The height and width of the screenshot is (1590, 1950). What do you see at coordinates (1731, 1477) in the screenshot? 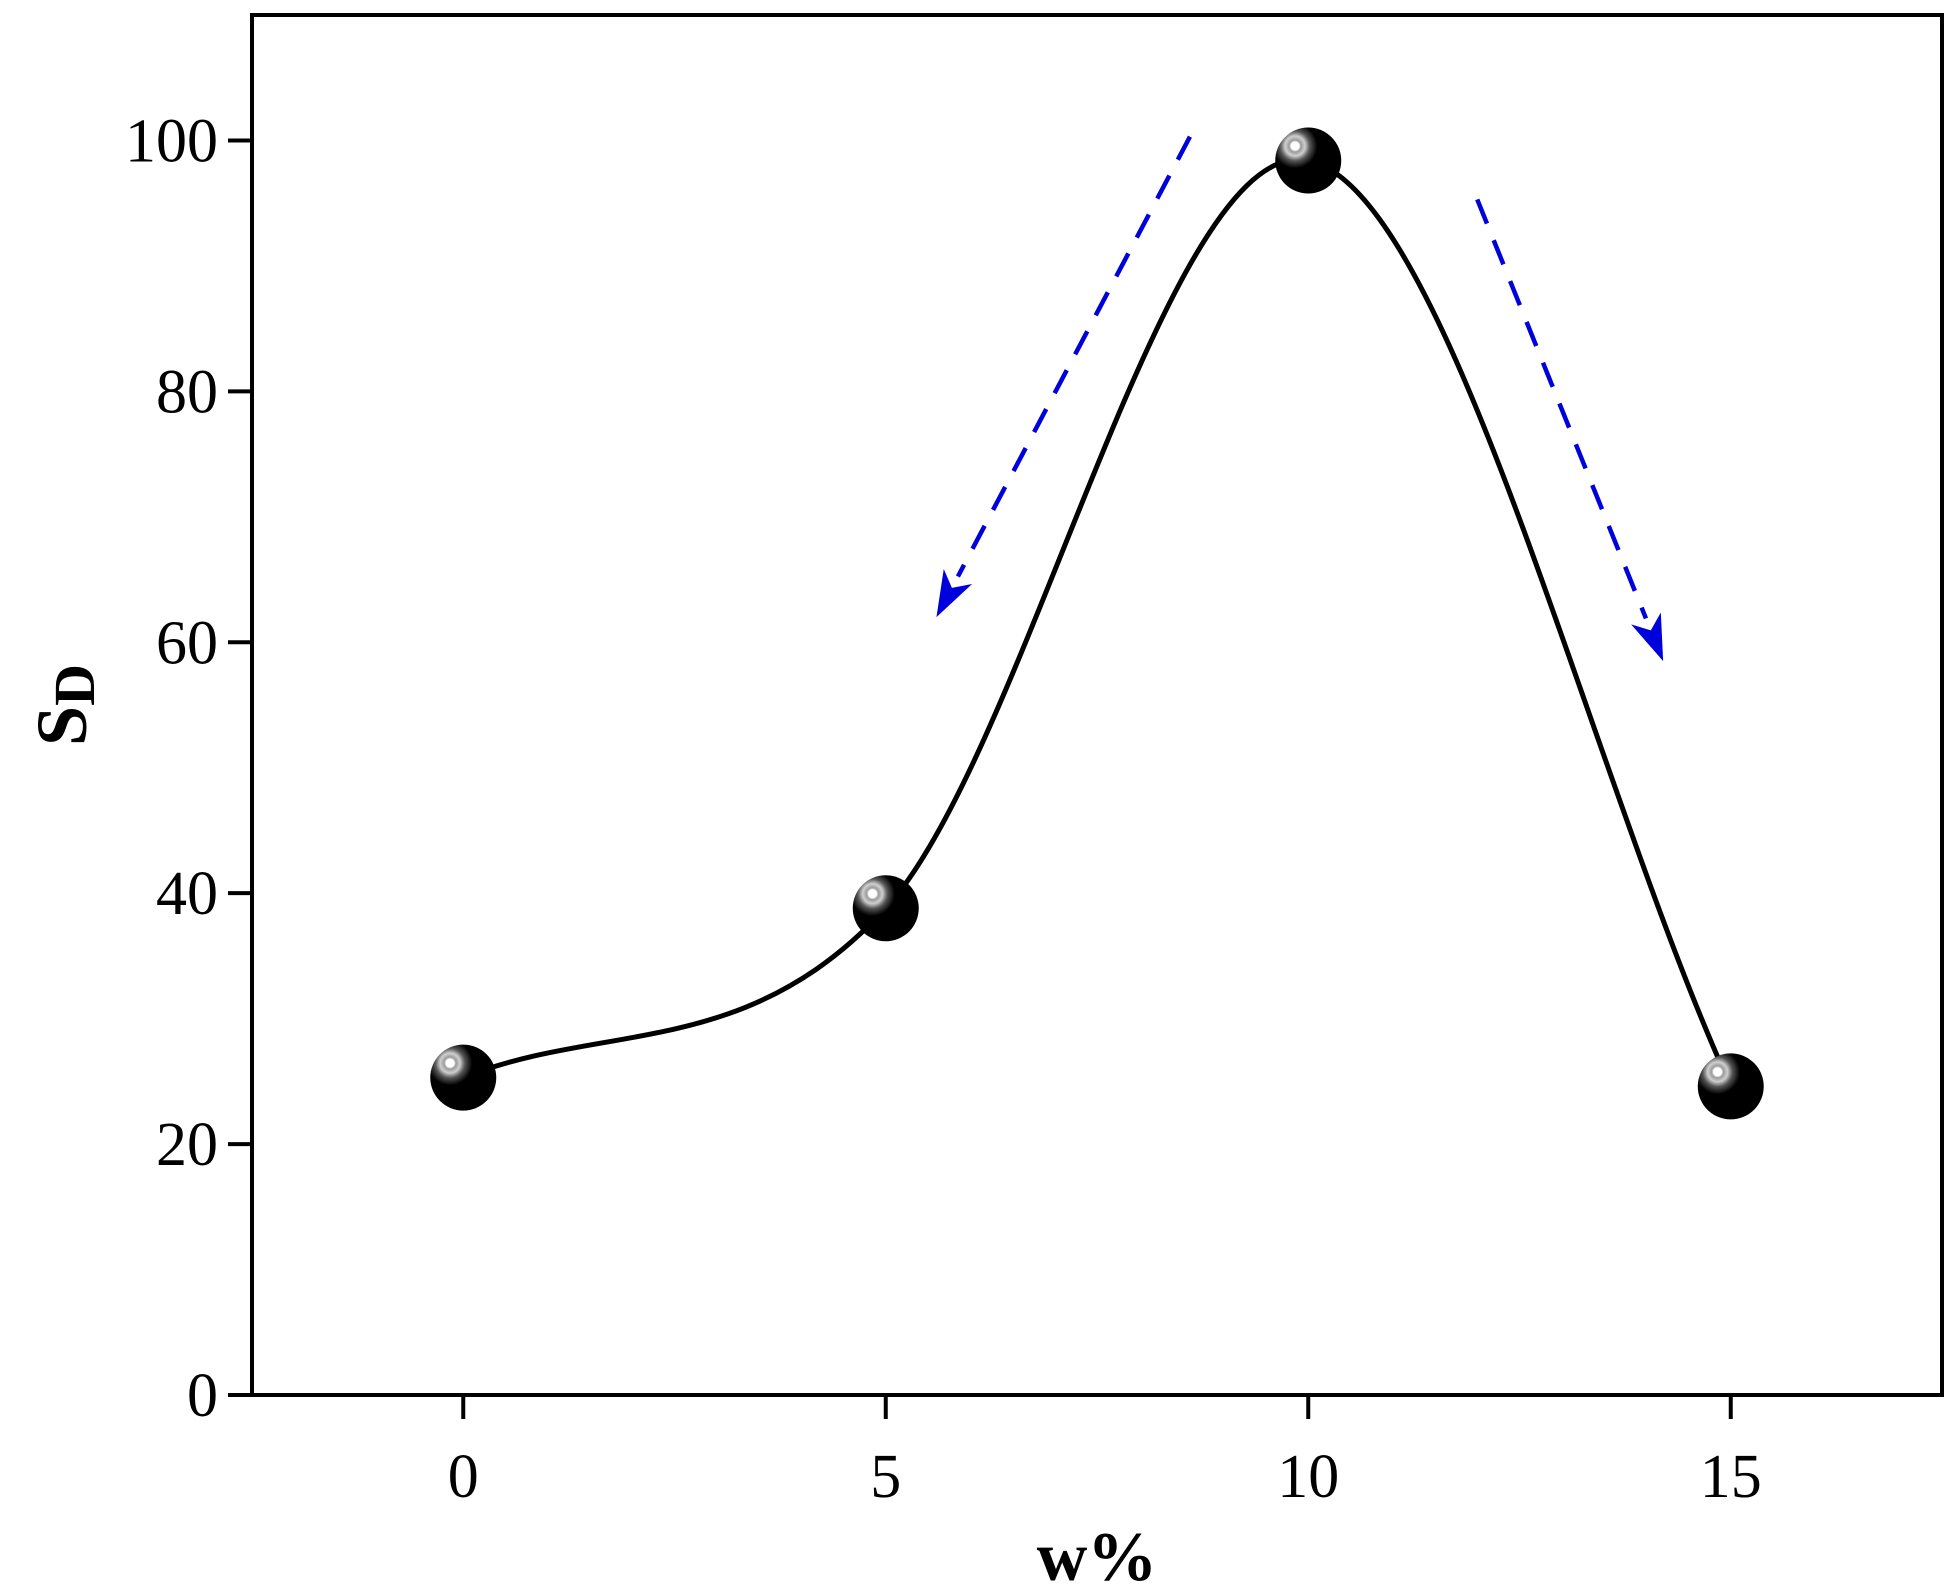
I see `x-tick-label: 15` at bounding box center [1731, 1477].